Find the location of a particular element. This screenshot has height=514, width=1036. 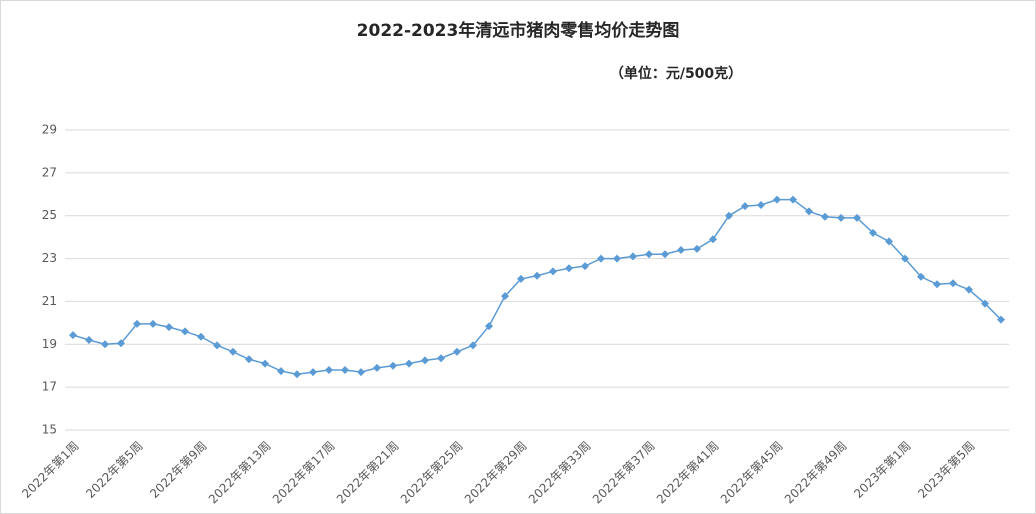

chart-subtitle: （单位：元/500克） is located at coordinates (676, 73).